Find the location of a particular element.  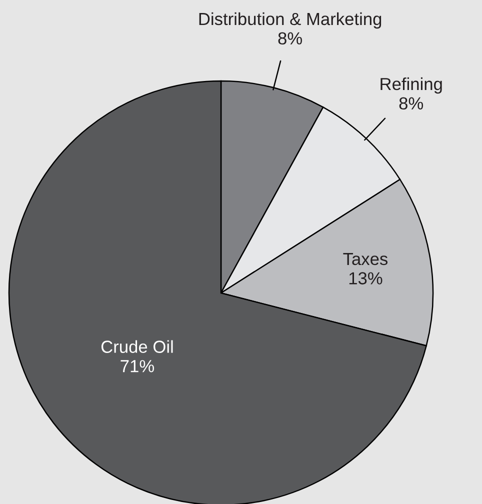

slice-label: Refining is located at coordinates (411, 85).